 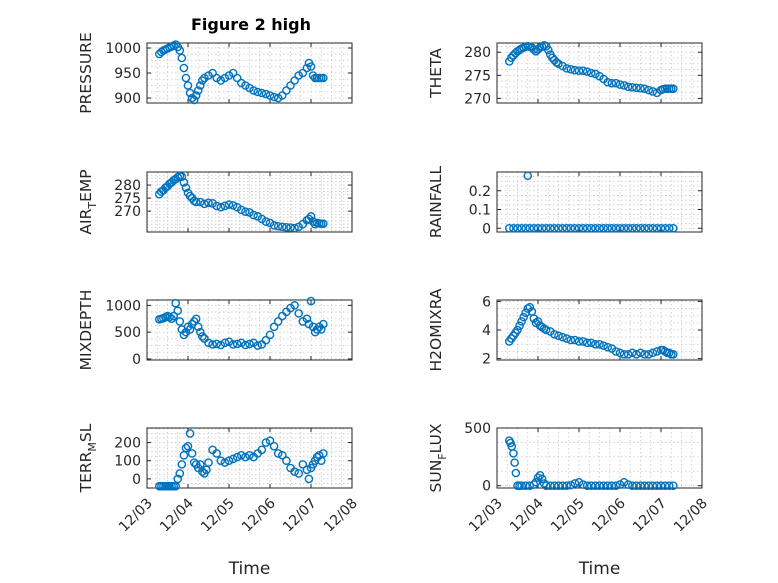 I want to click on subplot-h2omixra: 2 4 6 H2OMIXRA, so click(x=565, y=330).